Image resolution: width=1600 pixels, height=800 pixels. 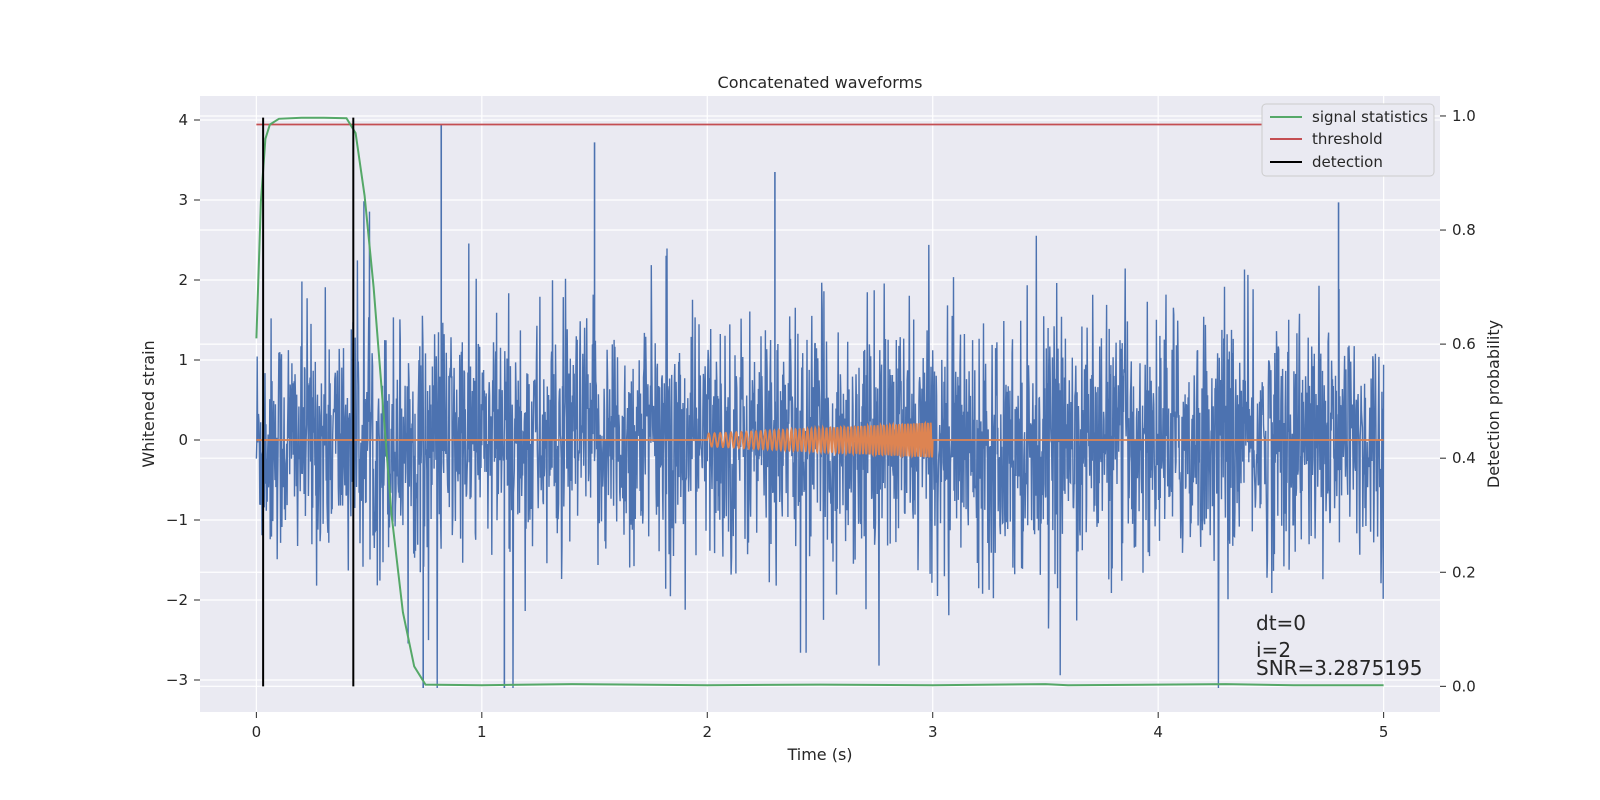 What do you see at coordinates (1464, 344) in the screenshot?
I see `y2-tick-label: 0.6` at bounding box center [1464, 344].